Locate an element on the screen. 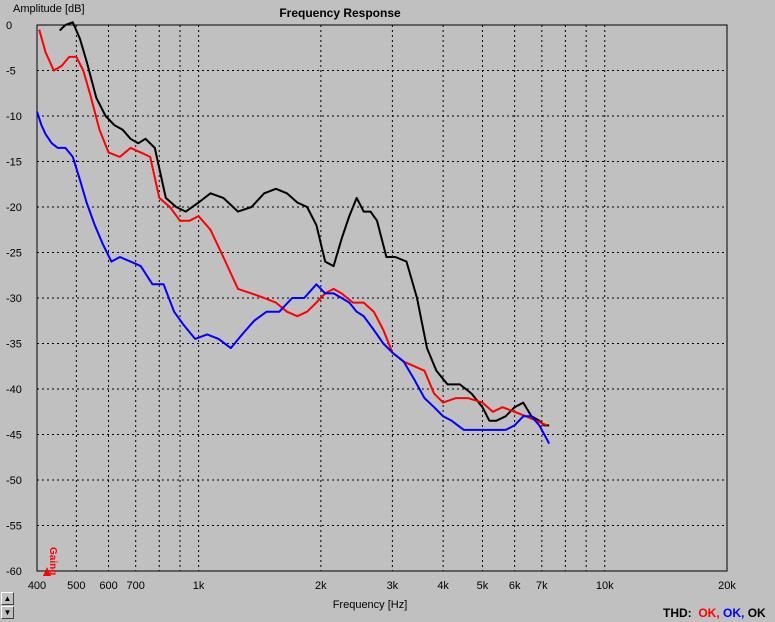 This screenshot has height=622, width=775. y-tick-label: -10 is located at coordinates (14, 117).